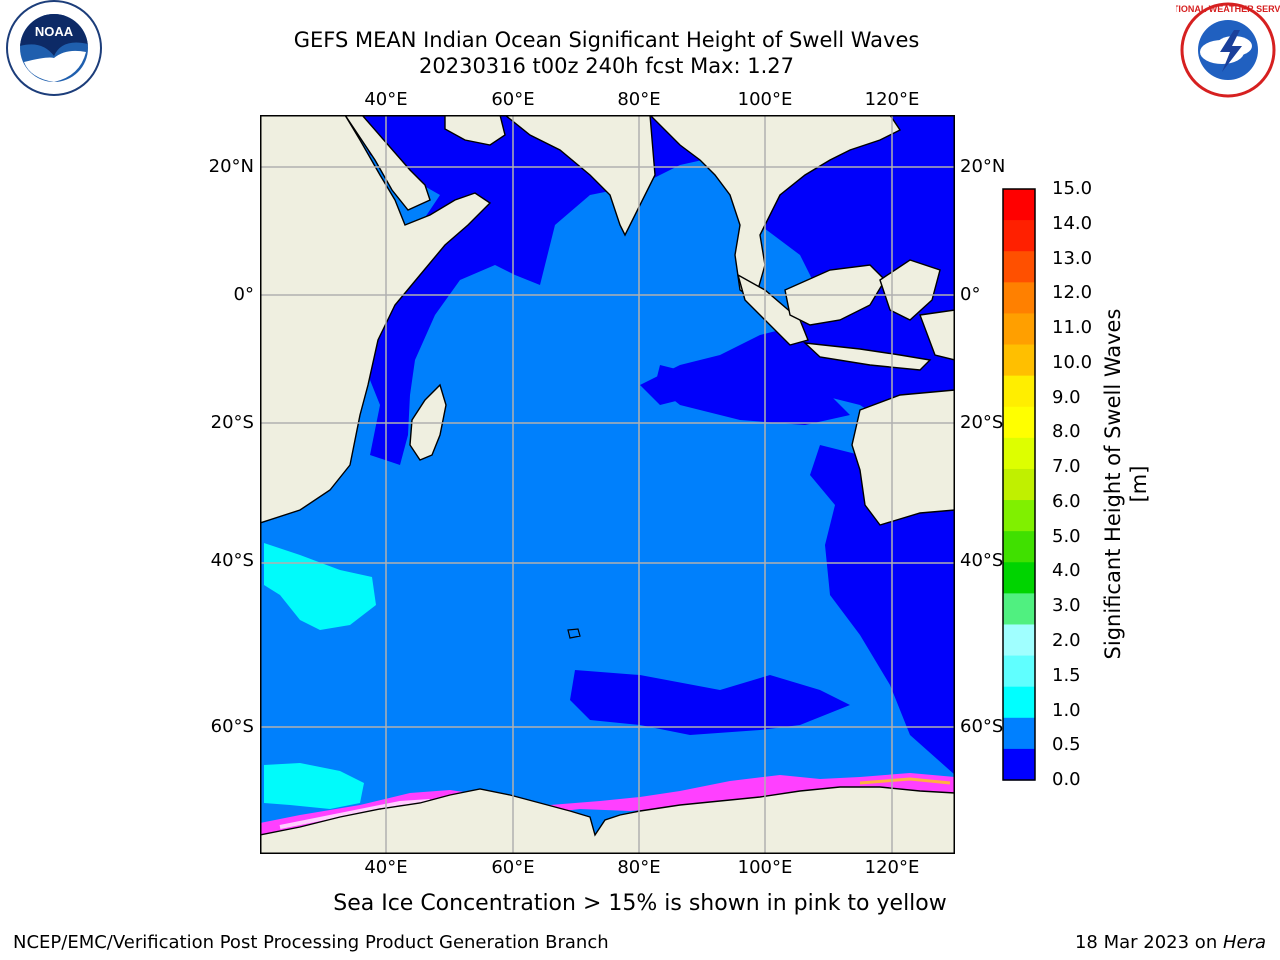 This screenshot has height=960, width=1280. Describe the element at coordinates (574, 633) in the screenshot. I see `kerguelen-island` at that location.